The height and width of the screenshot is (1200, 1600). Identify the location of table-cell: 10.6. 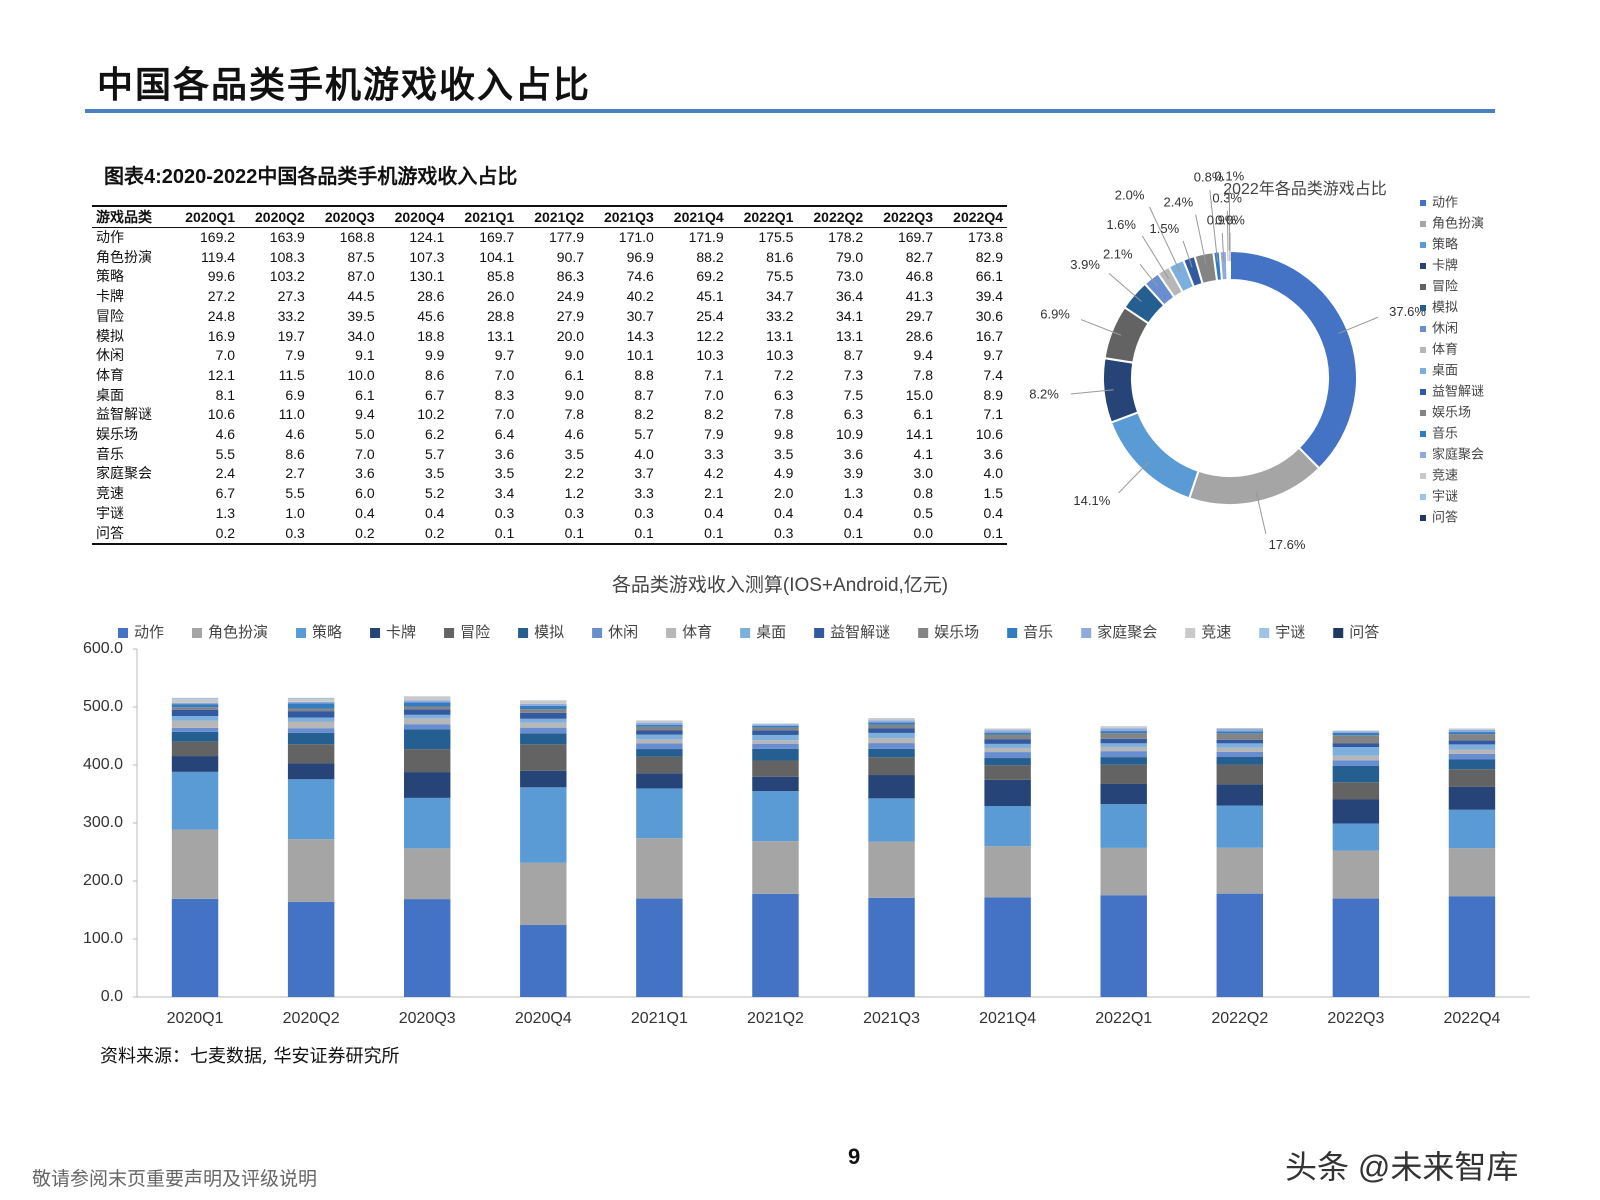
(221, 414).